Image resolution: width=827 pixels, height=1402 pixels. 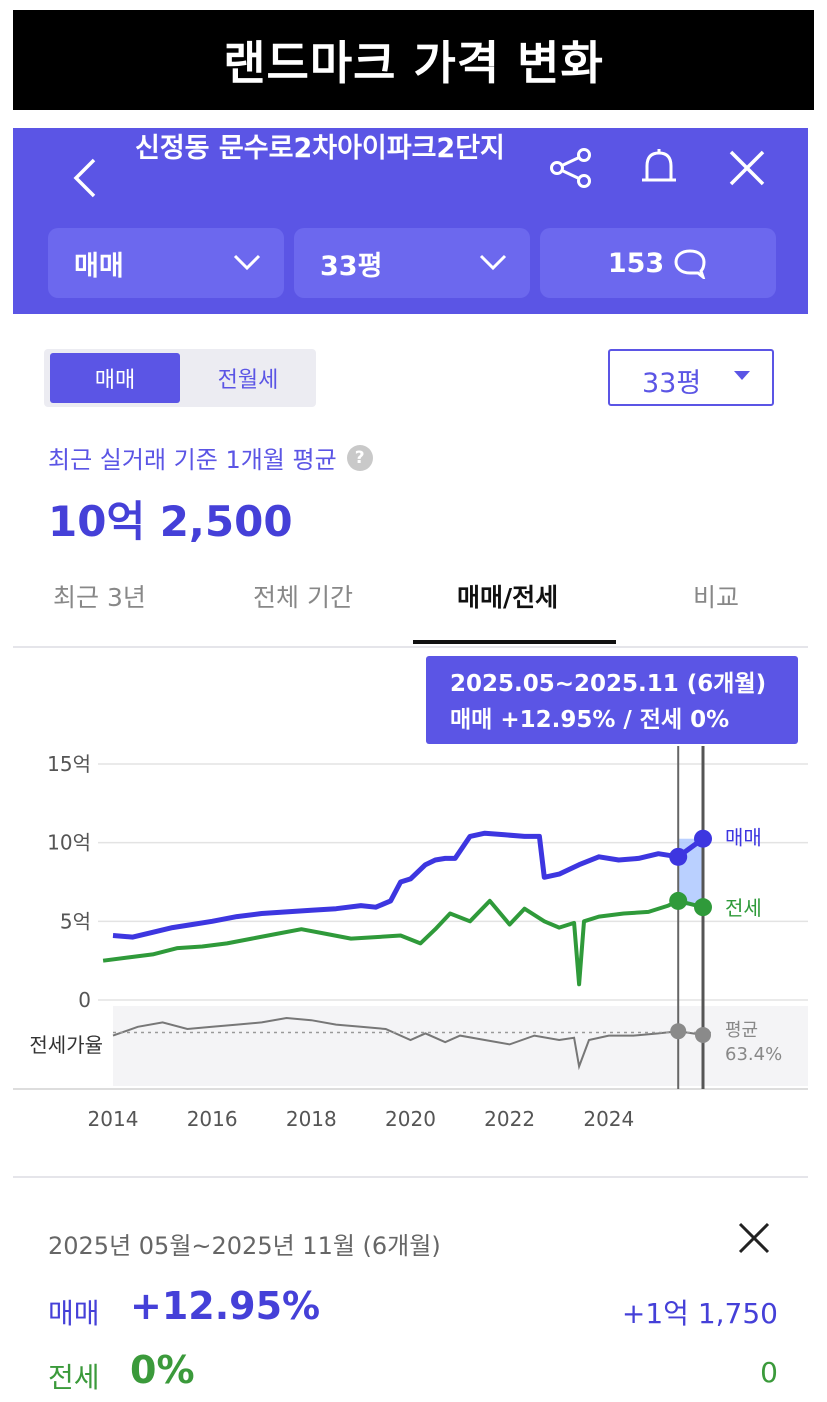 I want to click on range-tooltip: 2025.05~2025.11 (6개월) 매매 +12.95% / 전세 0%, so click(x=612, y=700).